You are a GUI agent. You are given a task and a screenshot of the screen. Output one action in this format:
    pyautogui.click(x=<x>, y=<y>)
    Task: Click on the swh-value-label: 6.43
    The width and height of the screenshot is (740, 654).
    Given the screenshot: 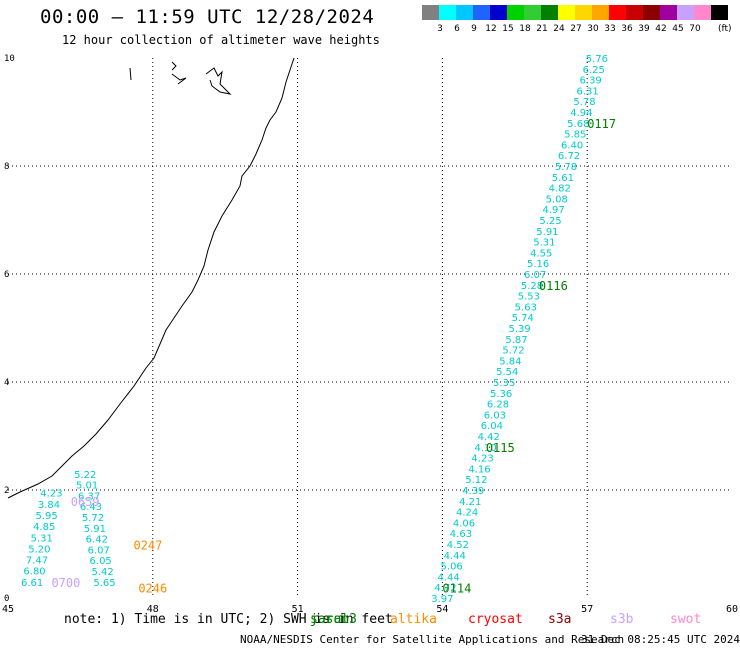 What is the action you would take?
    pyautogui.click(x=91, y=507)
    